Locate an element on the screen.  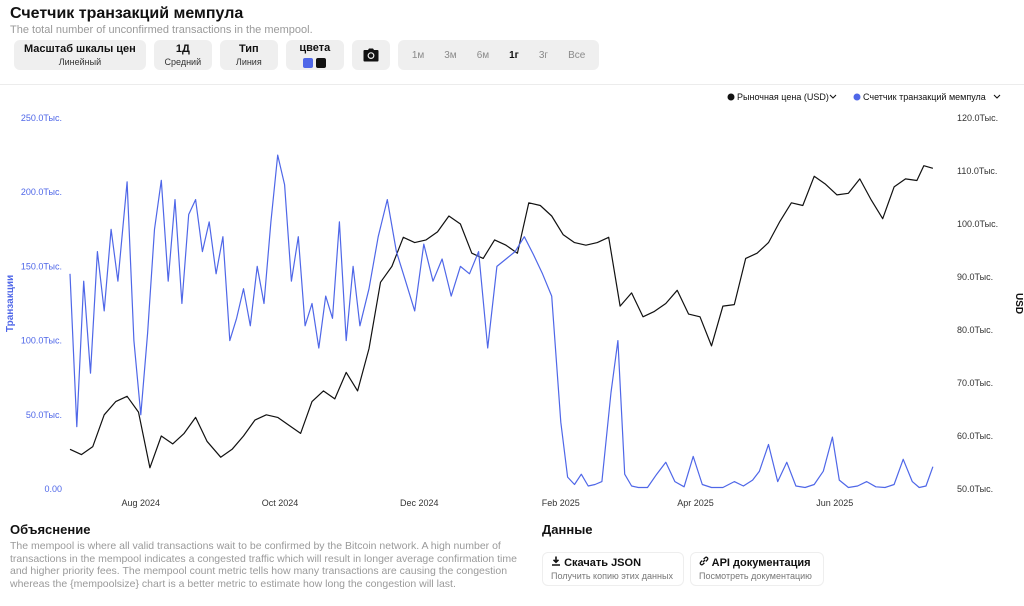
range-selector: 1м 3м 6м 1г 3г Все is located at coordinates (498, 55).